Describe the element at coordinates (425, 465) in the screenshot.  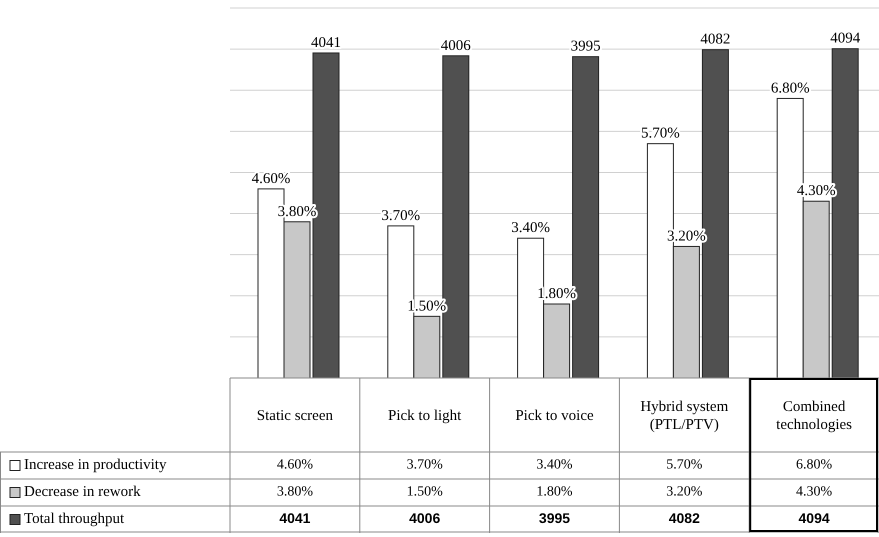
I see `data-label: 3.70%` at that location.